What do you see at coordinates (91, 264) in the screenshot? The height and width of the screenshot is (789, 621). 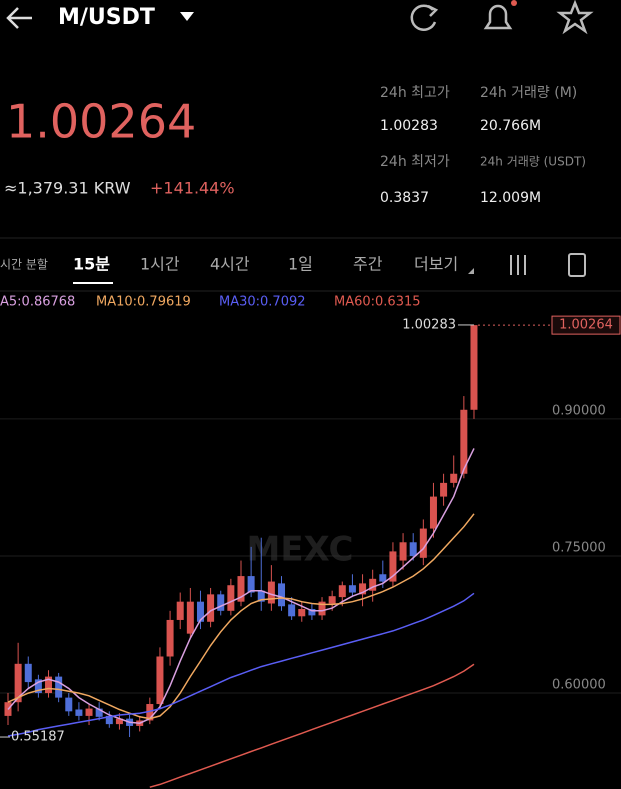 I see `tab-active: 15분` at bounding box center [91, 264].